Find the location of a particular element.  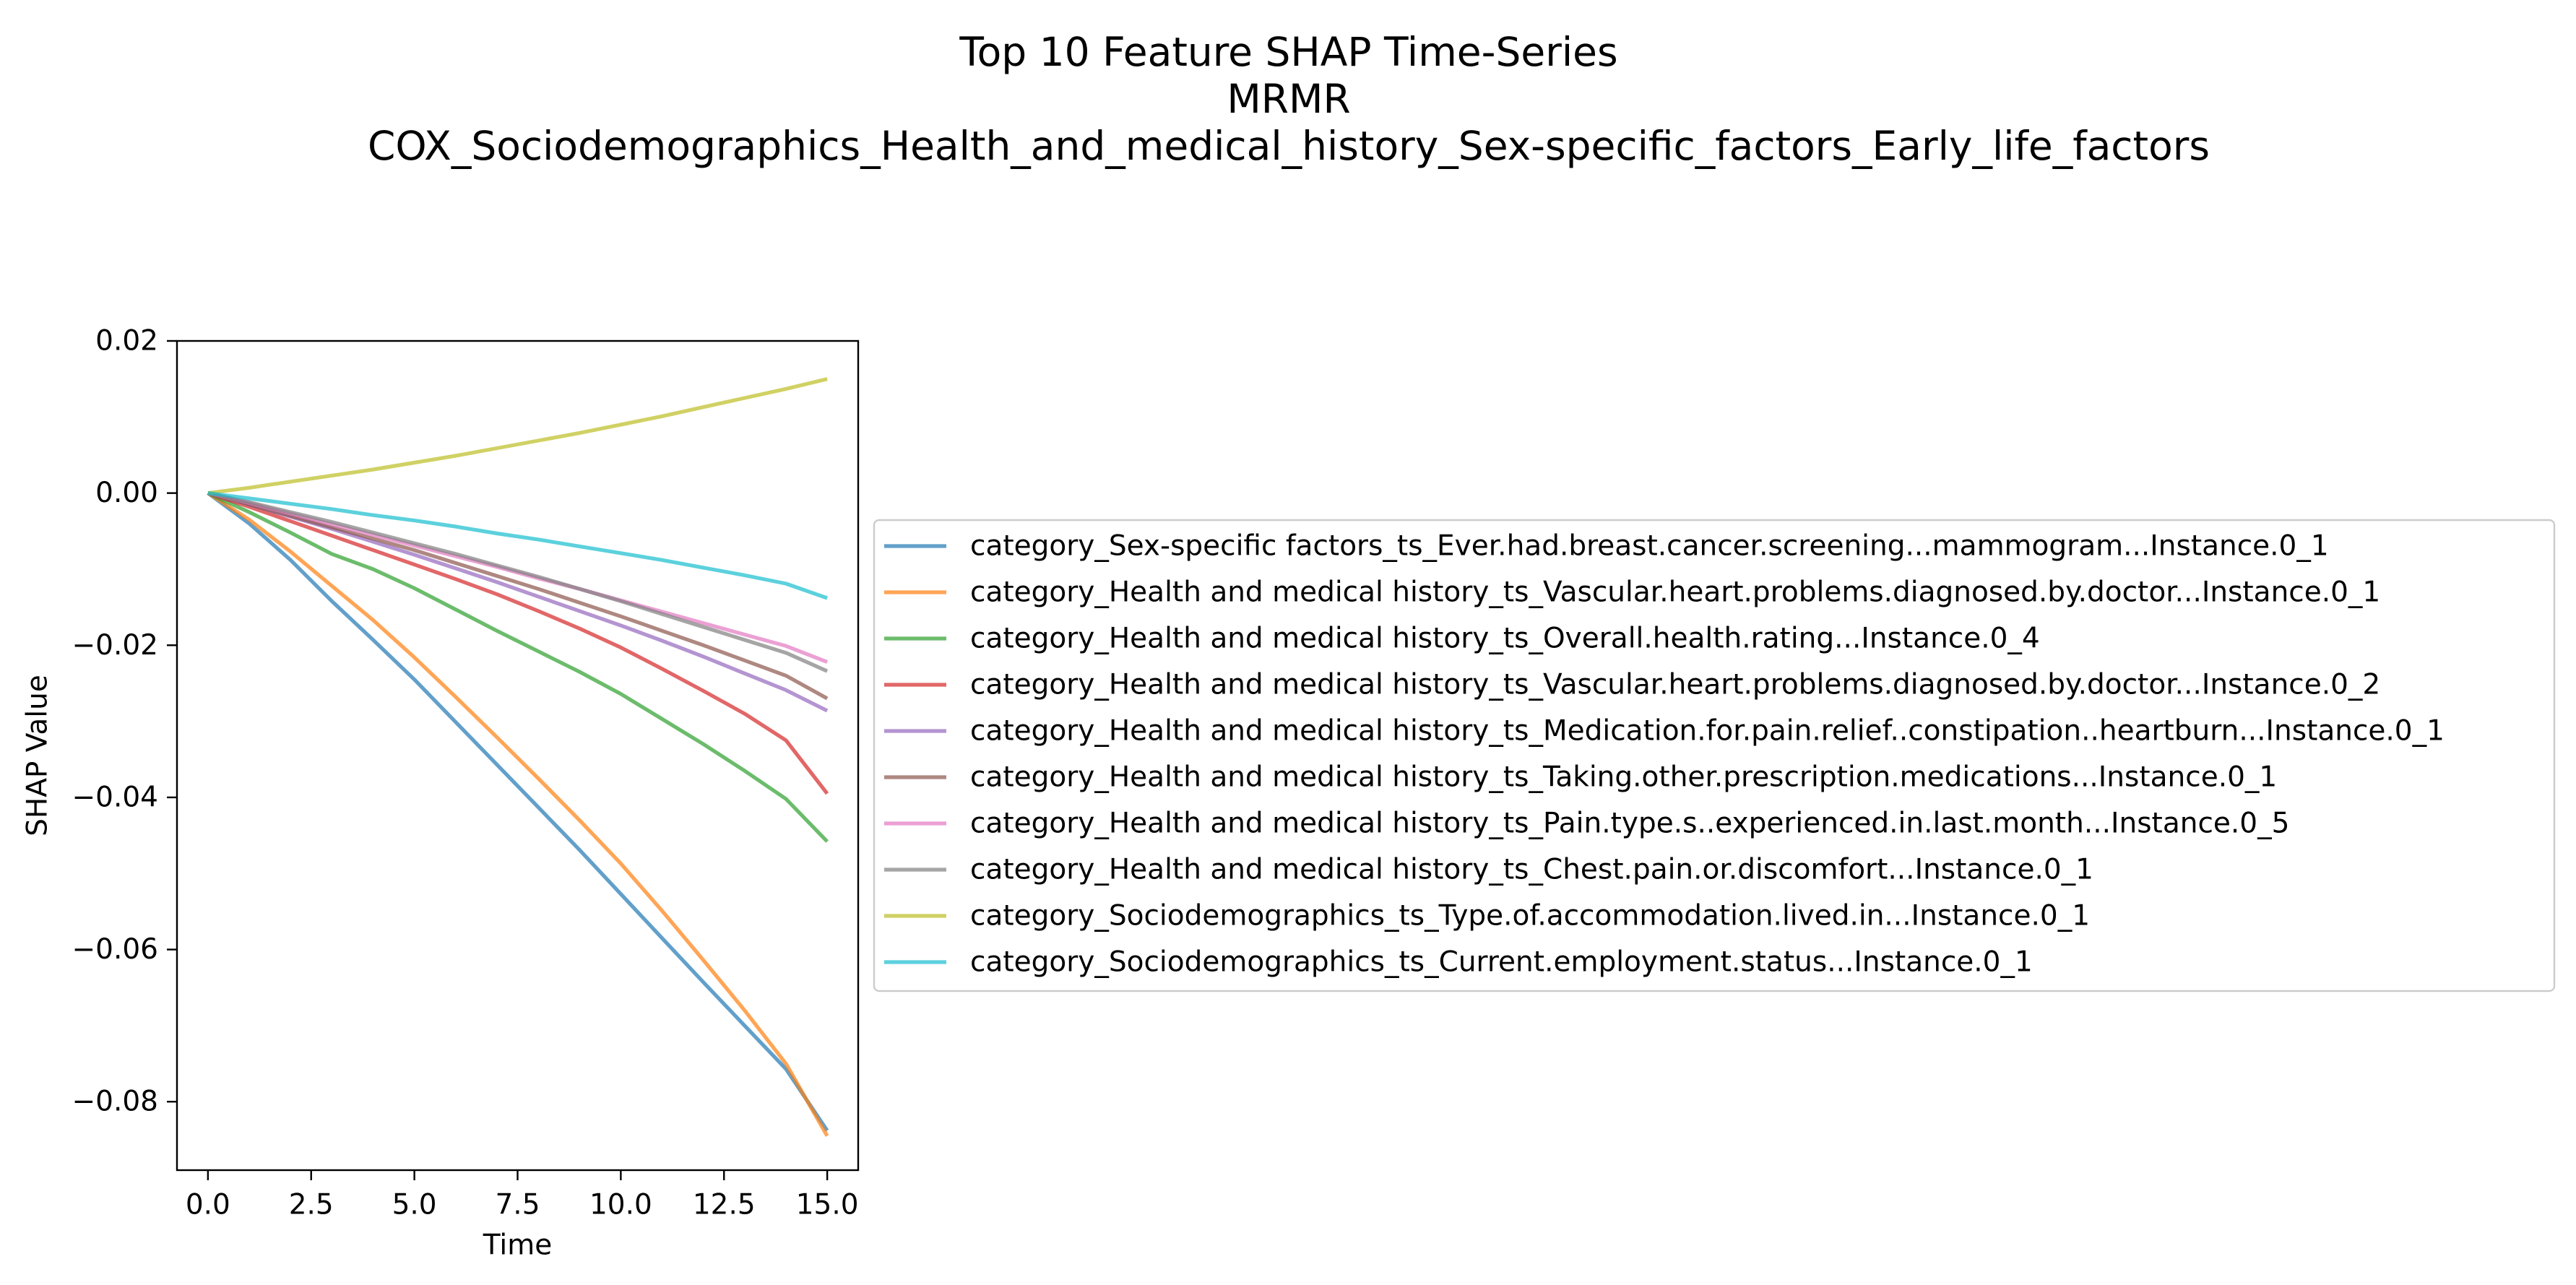

x-tick-label: 7.5 is located at coordinates (517, 1205).